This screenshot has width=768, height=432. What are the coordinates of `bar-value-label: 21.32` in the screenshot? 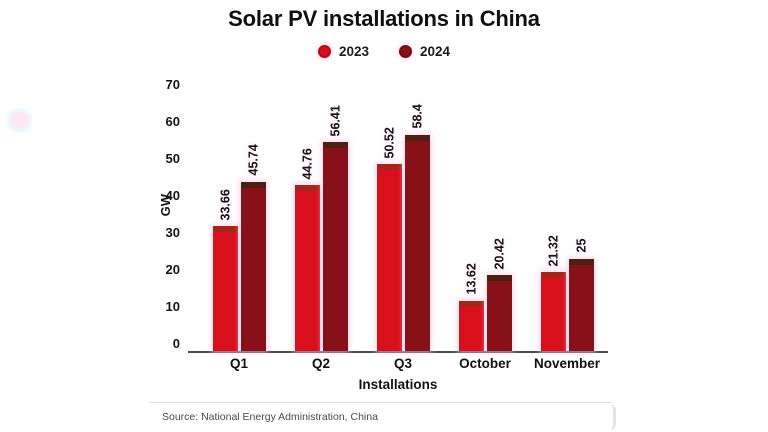 It's located at (553, 250).